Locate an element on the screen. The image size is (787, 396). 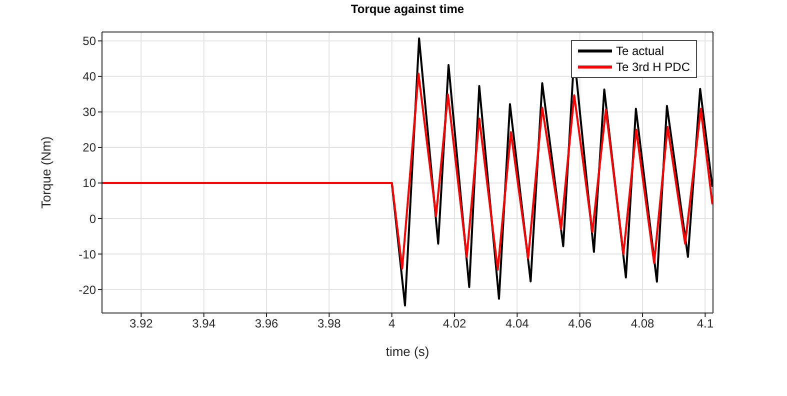
x-tick-label: 4.1 is located at coordinates (705, 323).